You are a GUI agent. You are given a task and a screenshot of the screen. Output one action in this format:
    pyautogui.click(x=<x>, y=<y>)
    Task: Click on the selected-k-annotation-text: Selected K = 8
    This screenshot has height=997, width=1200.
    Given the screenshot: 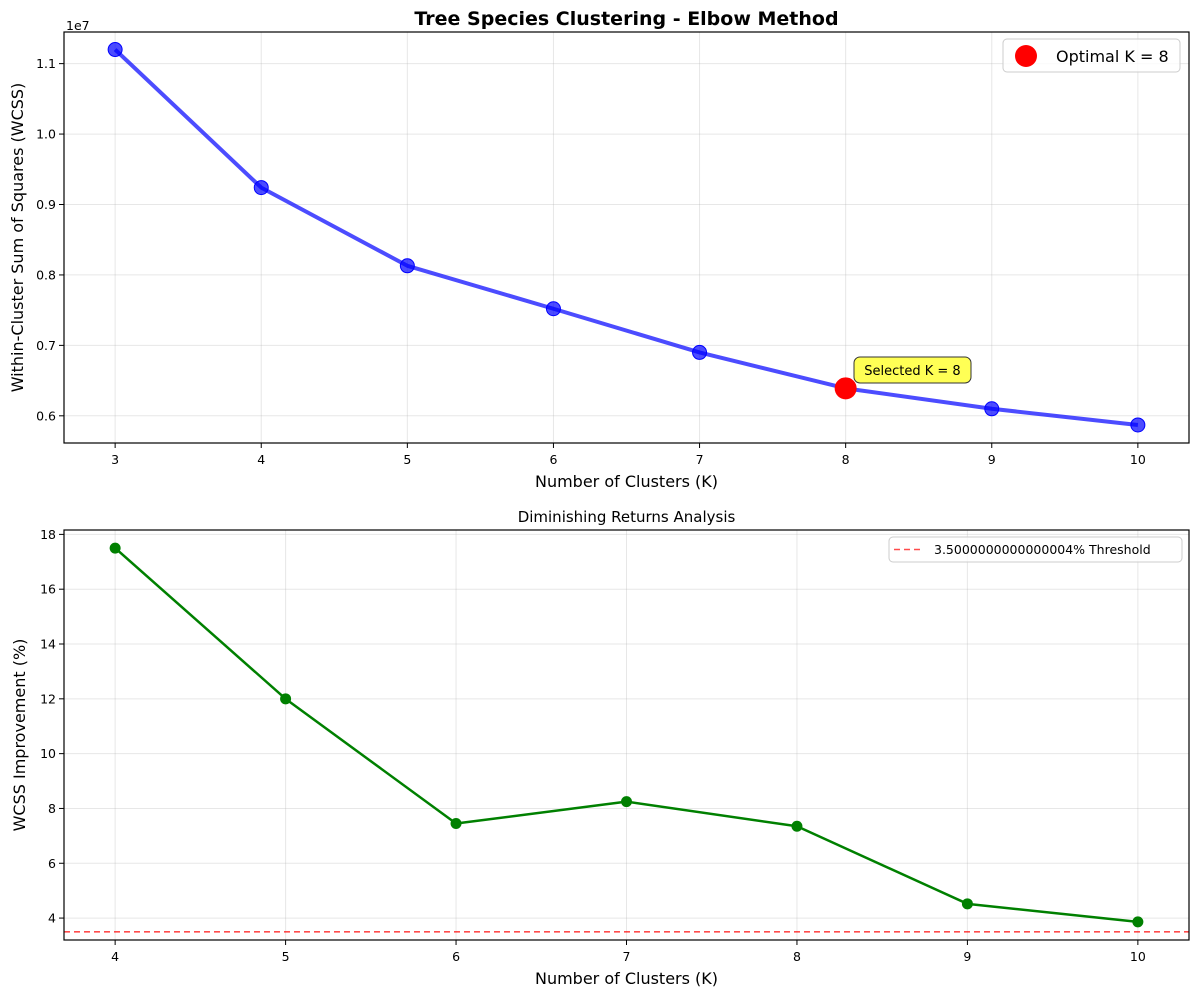 What is the action you would take?
    pyautogui.click(x=912, y=371)
    